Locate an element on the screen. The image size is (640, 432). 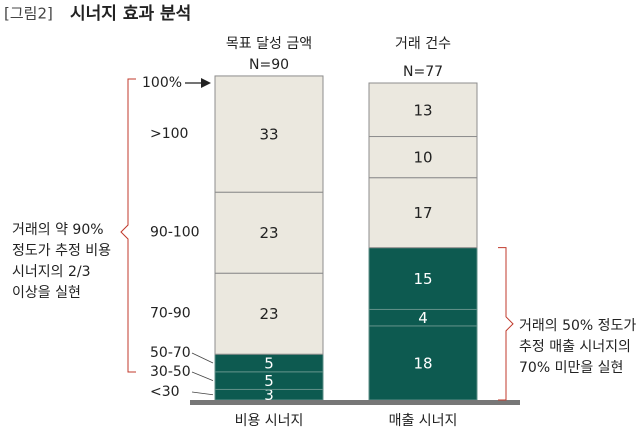
annotation: 70% 미만을 실현 is located at coordinates (571, 368).